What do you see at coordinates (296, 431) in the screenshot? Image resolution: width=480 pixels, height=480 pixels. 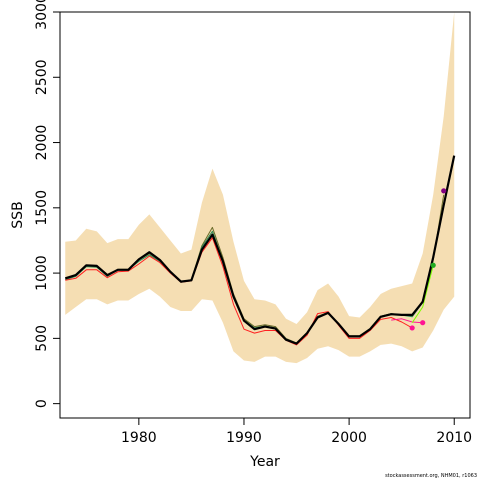 I see `x-axis: 1980 1990 2000 2010` at bounding box center [296, 431].